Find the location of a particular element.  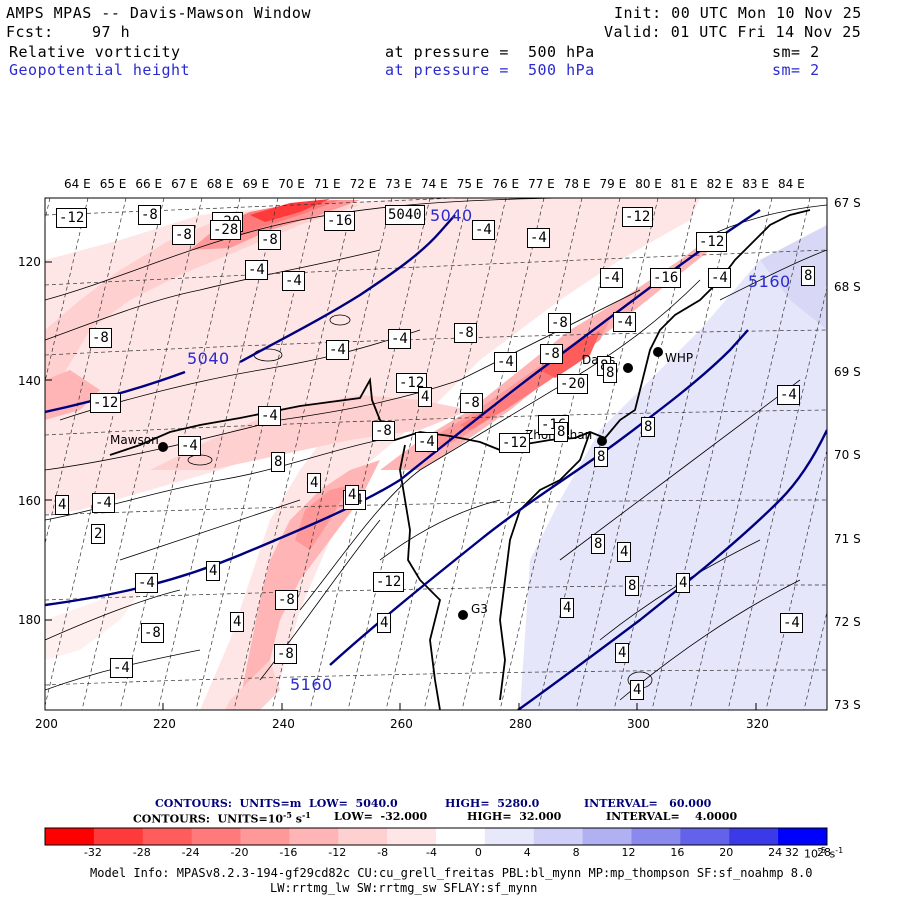

field1-name: Relative vorticity is located at coordinates (95, 52).